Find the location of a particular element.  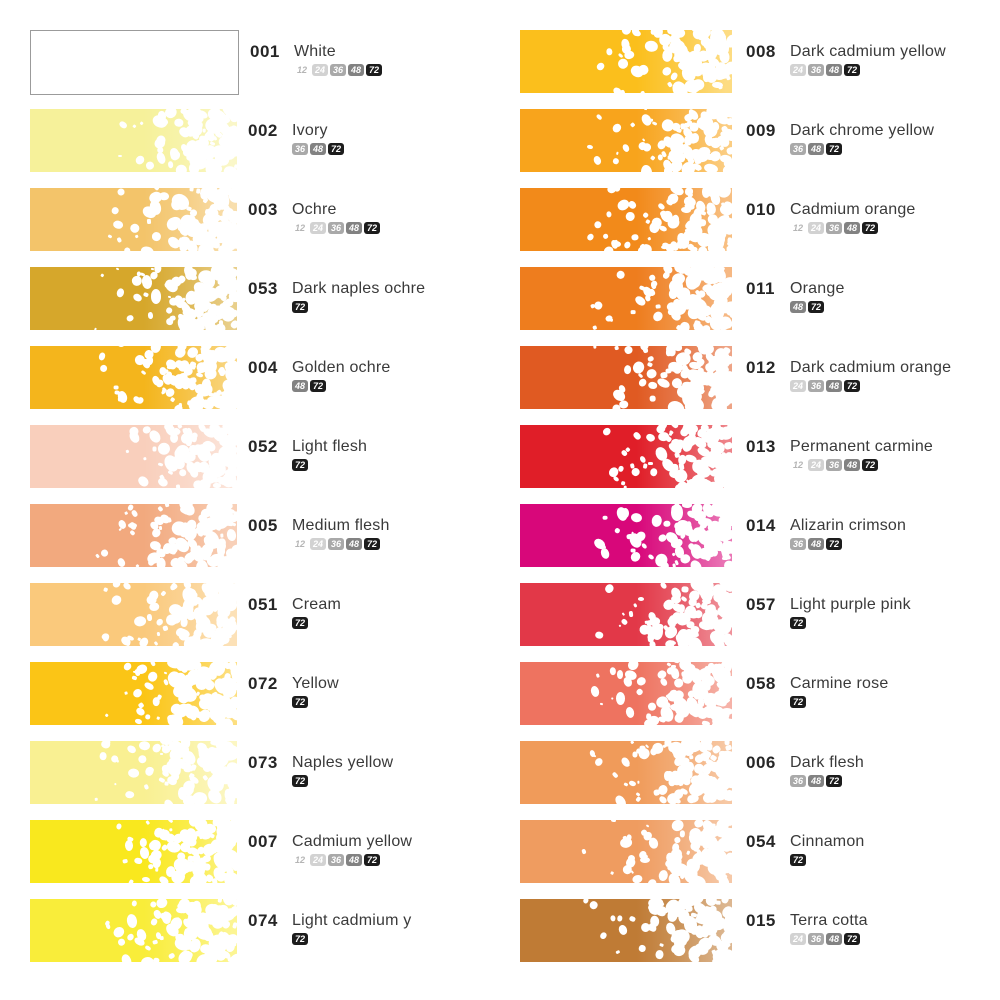

color-info: 003 Ochre 12 24 36 48 72 is located at coordinates (314, 211).